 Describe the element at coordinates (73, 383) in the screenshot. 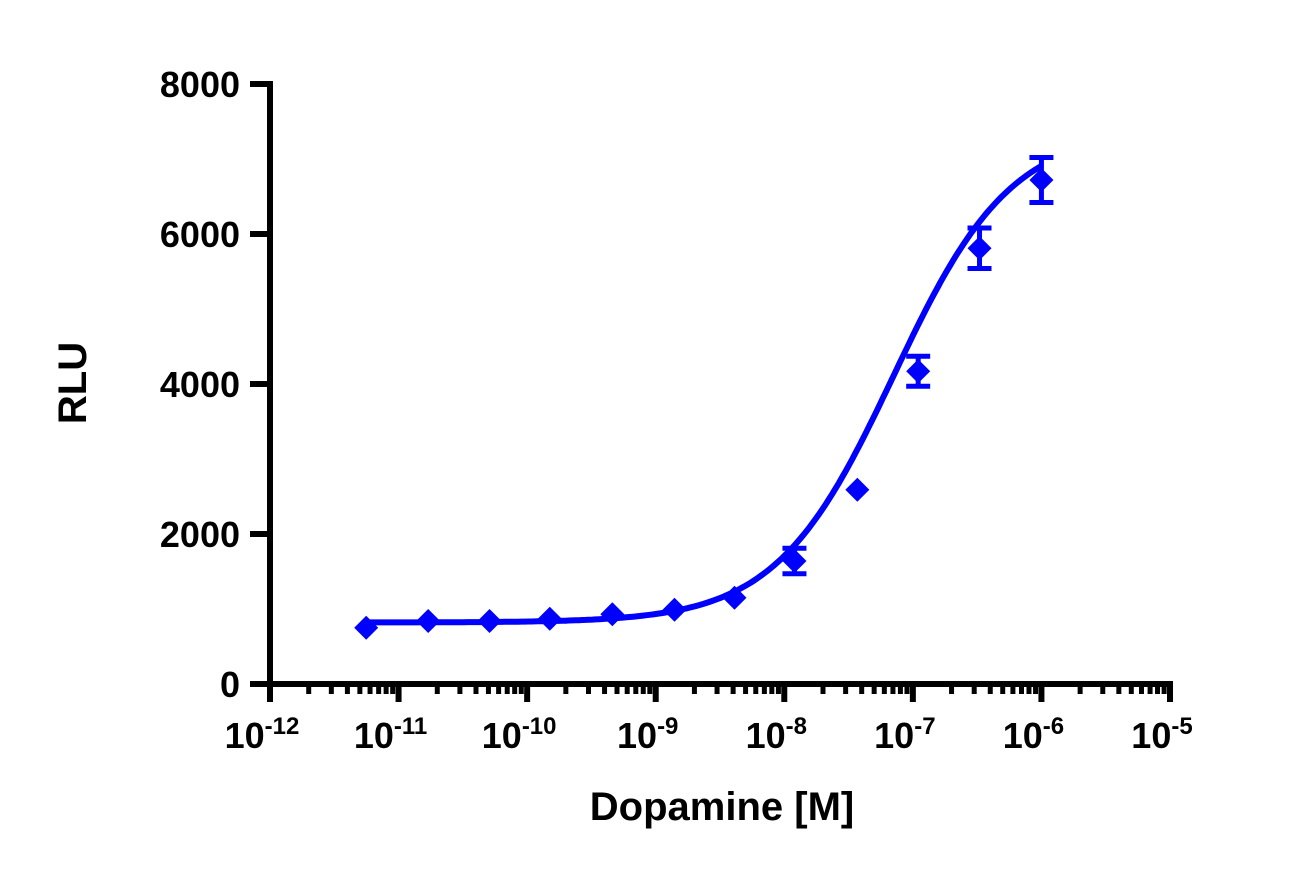

I see `y-axis-label: RLU` at that location.